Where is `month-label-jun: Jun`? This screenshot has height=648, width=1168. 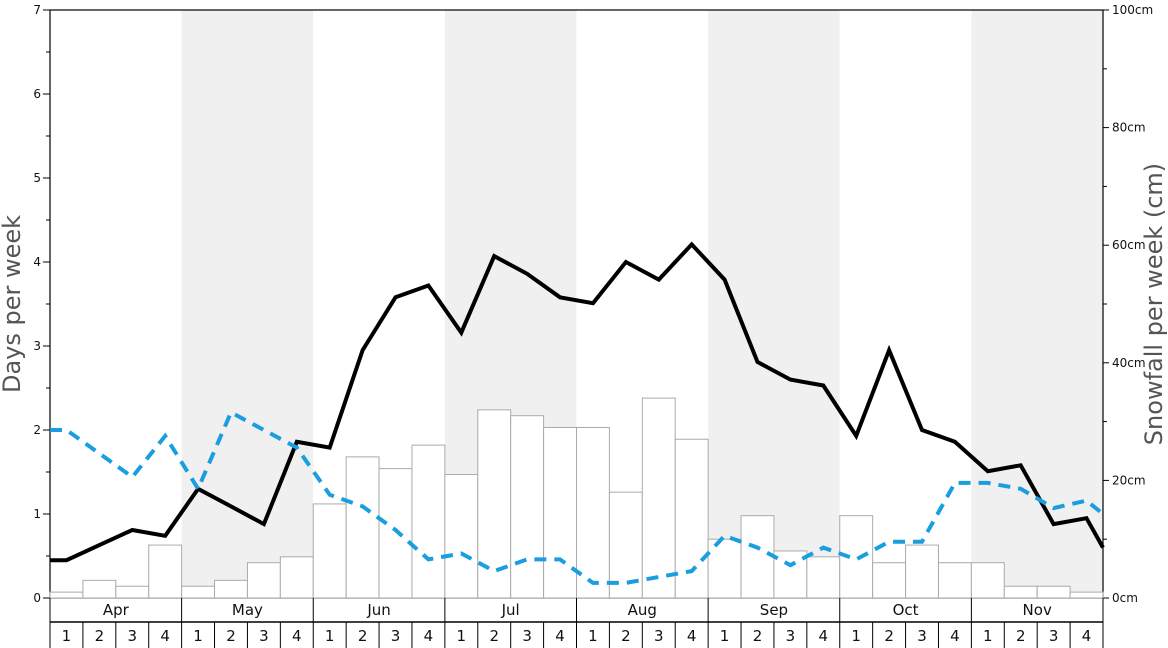
month-label-jun: Jun is located at coordinates (378, 610).